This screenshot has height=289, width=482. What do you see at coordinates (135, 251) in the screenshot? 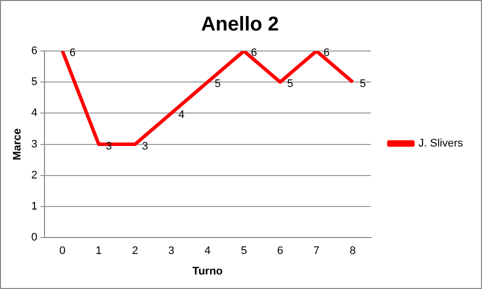
I see `x-tick-label: 2` at bounding box center [135, 251].